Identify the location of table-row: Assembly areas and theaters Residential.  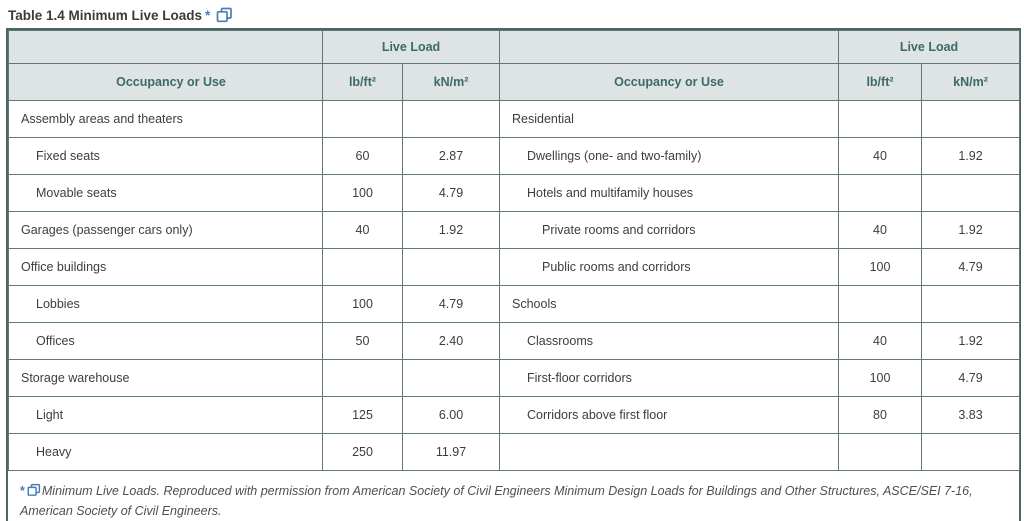
(514, 119).